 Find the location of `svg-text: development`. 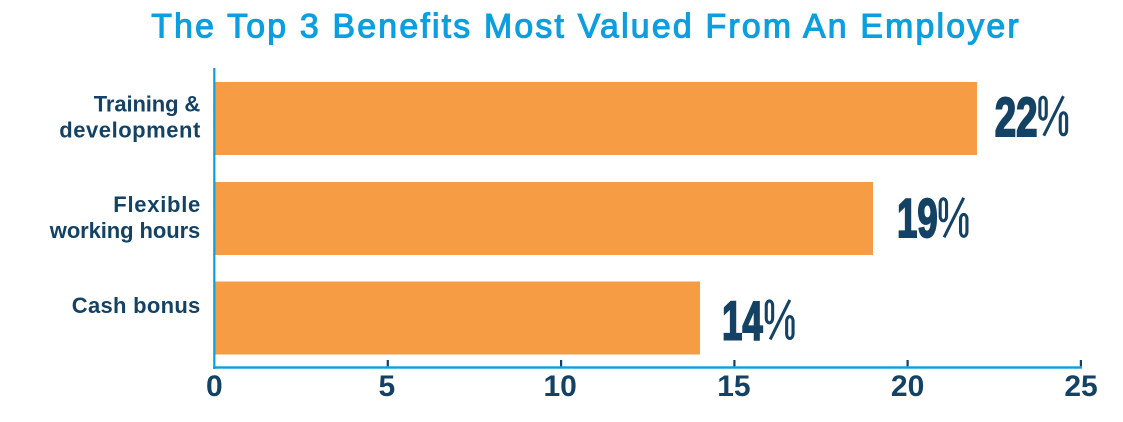

svg-text: development is located at coordinates (130, 129).